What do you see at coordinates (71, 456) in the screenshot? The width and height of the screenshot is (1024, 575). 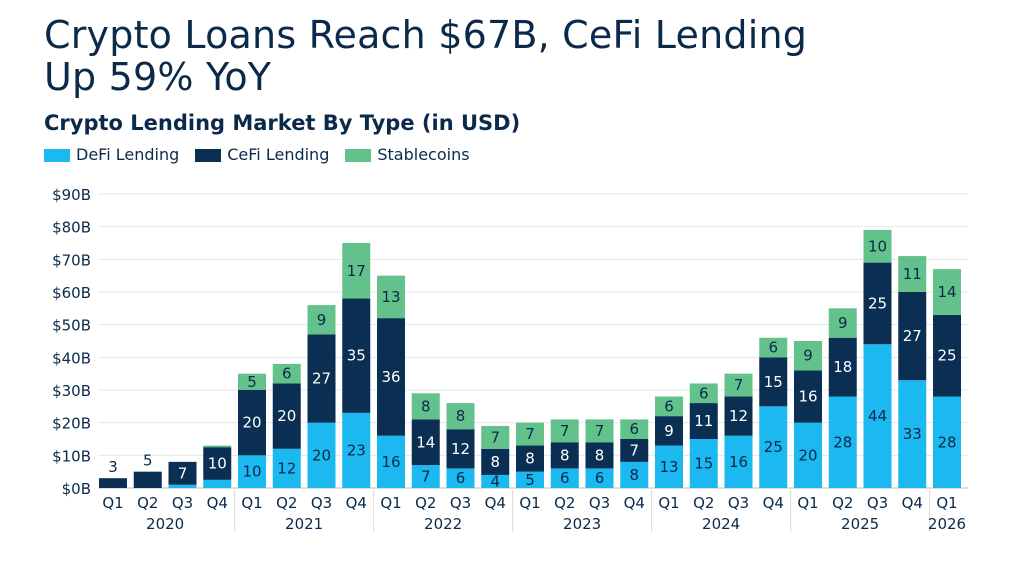 I see `y-tick-label: $10B` at bounding box center [71, 456].